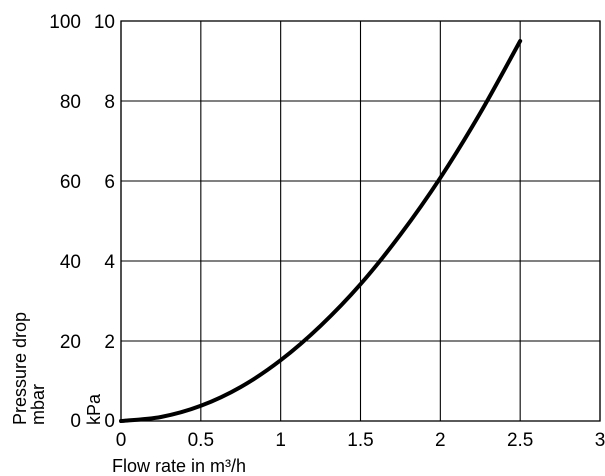  Describe the element at coordinates (440, 440) in the screenshot. I see `x-tick-label: 2` at that location.